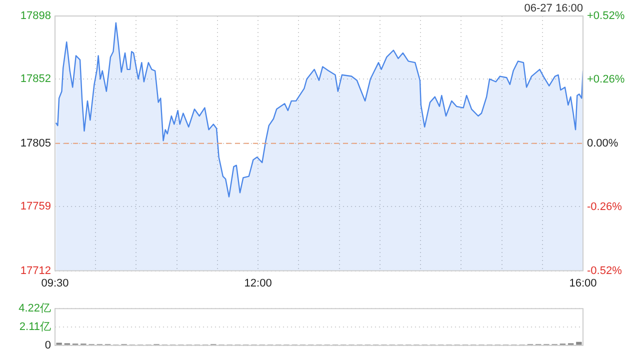 The width and height of the screenshot is (640, 360). What do you see at coordinates (553, 8) in the screenshot?
I see `text: 06-27 16:00` at bounding box center [553, 8].